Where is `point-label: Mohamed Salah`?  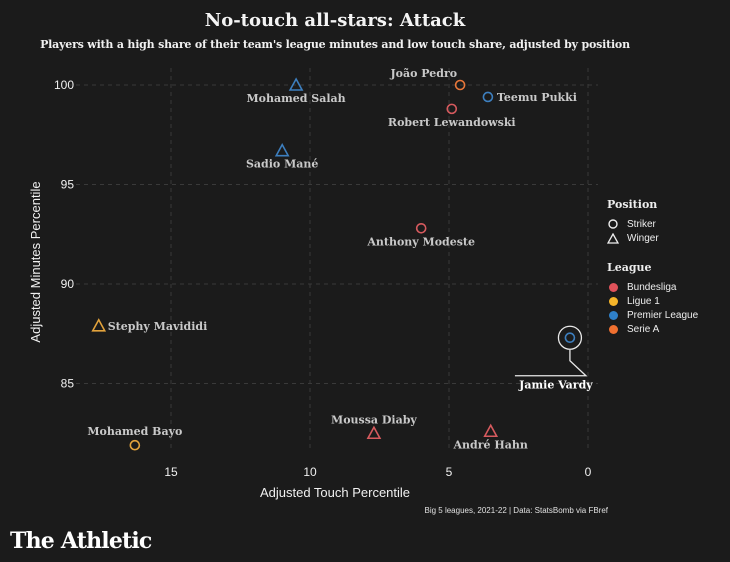 point-label: Mohamed Salah is located at coordinates (296, 98).